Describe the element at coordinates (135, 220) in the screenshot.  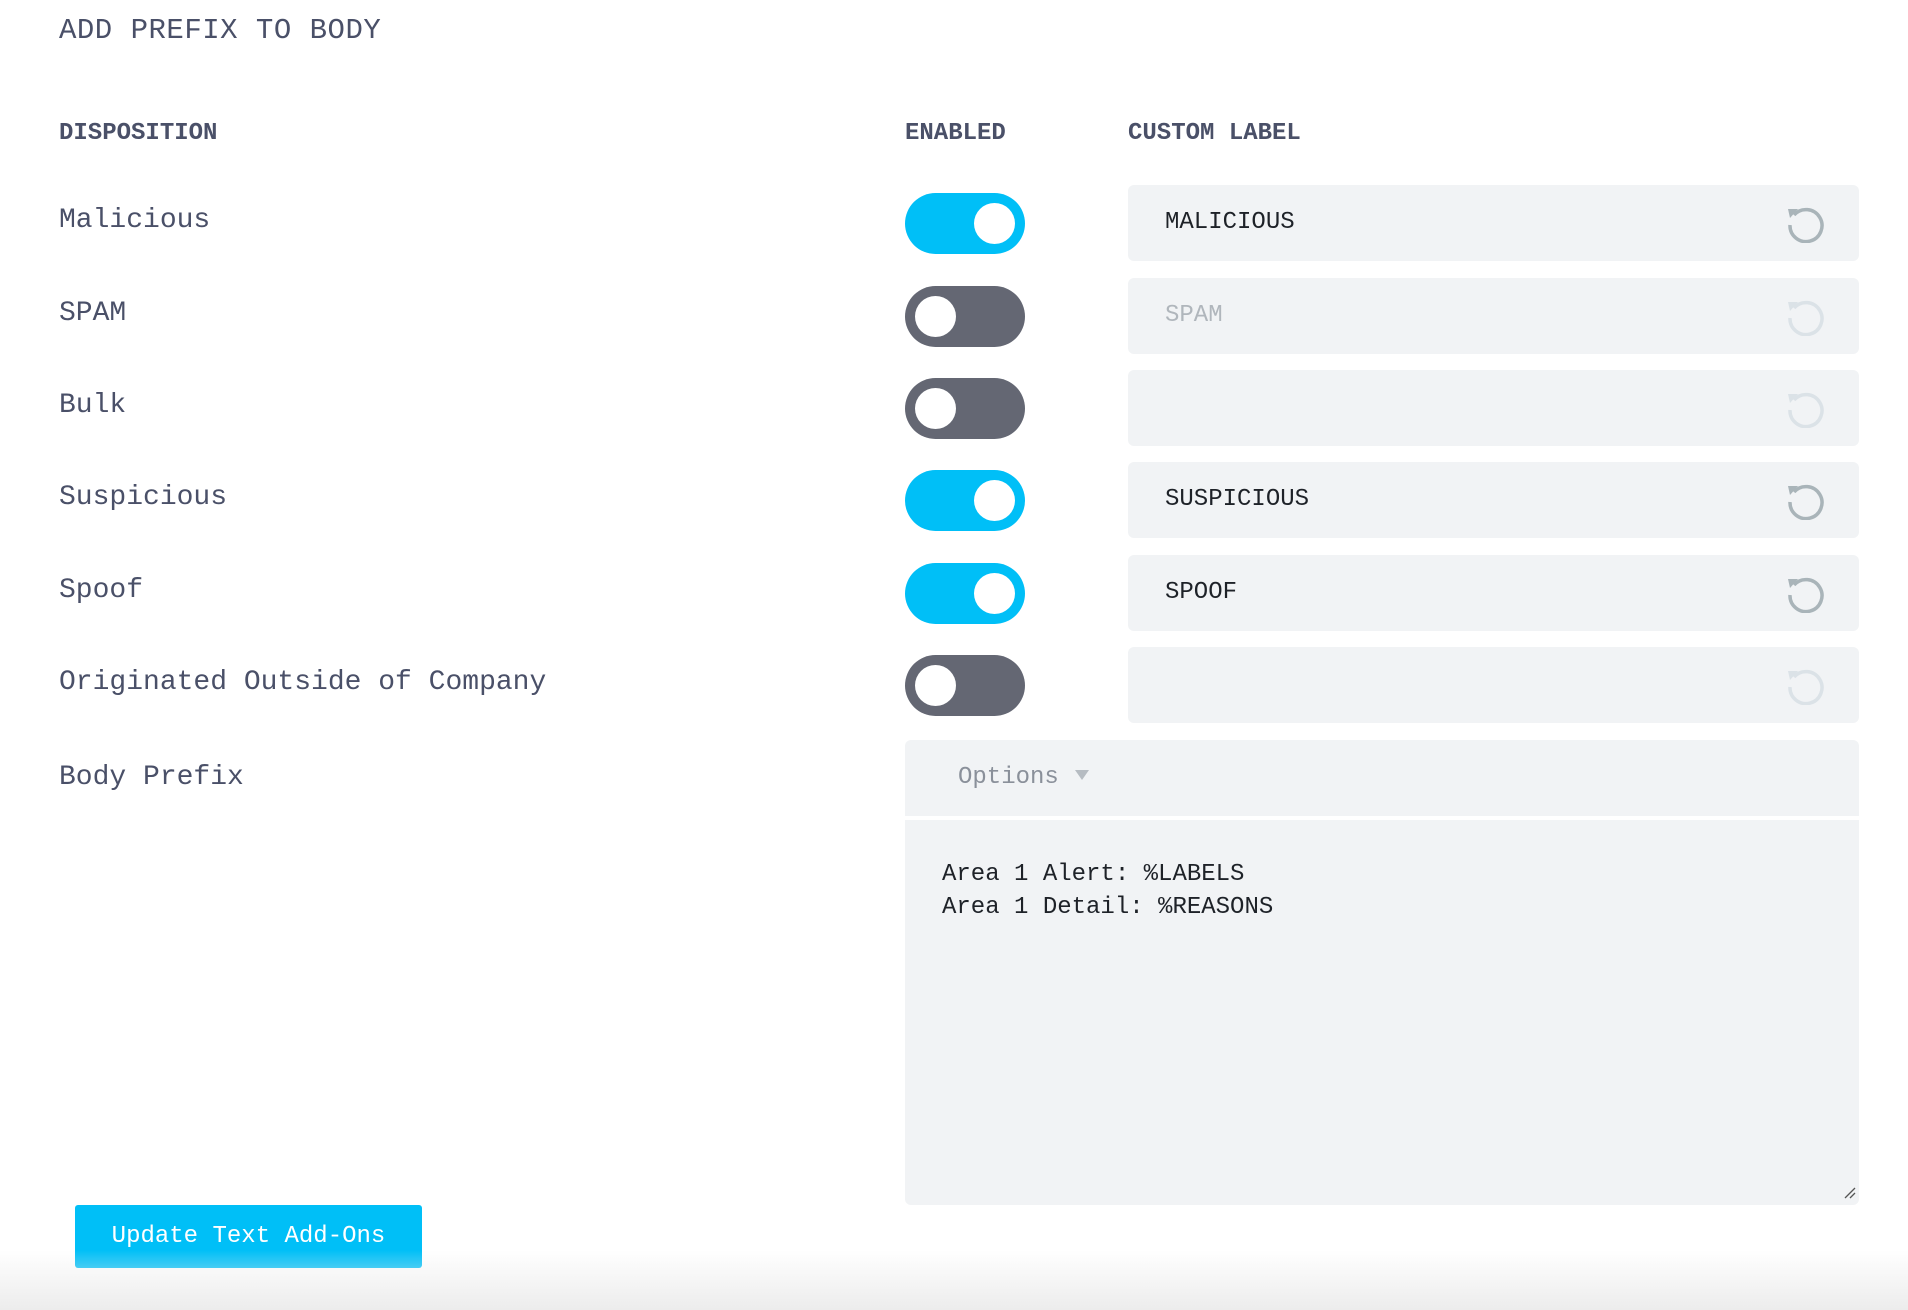
I see `disposition-label: Malicious` at that location.